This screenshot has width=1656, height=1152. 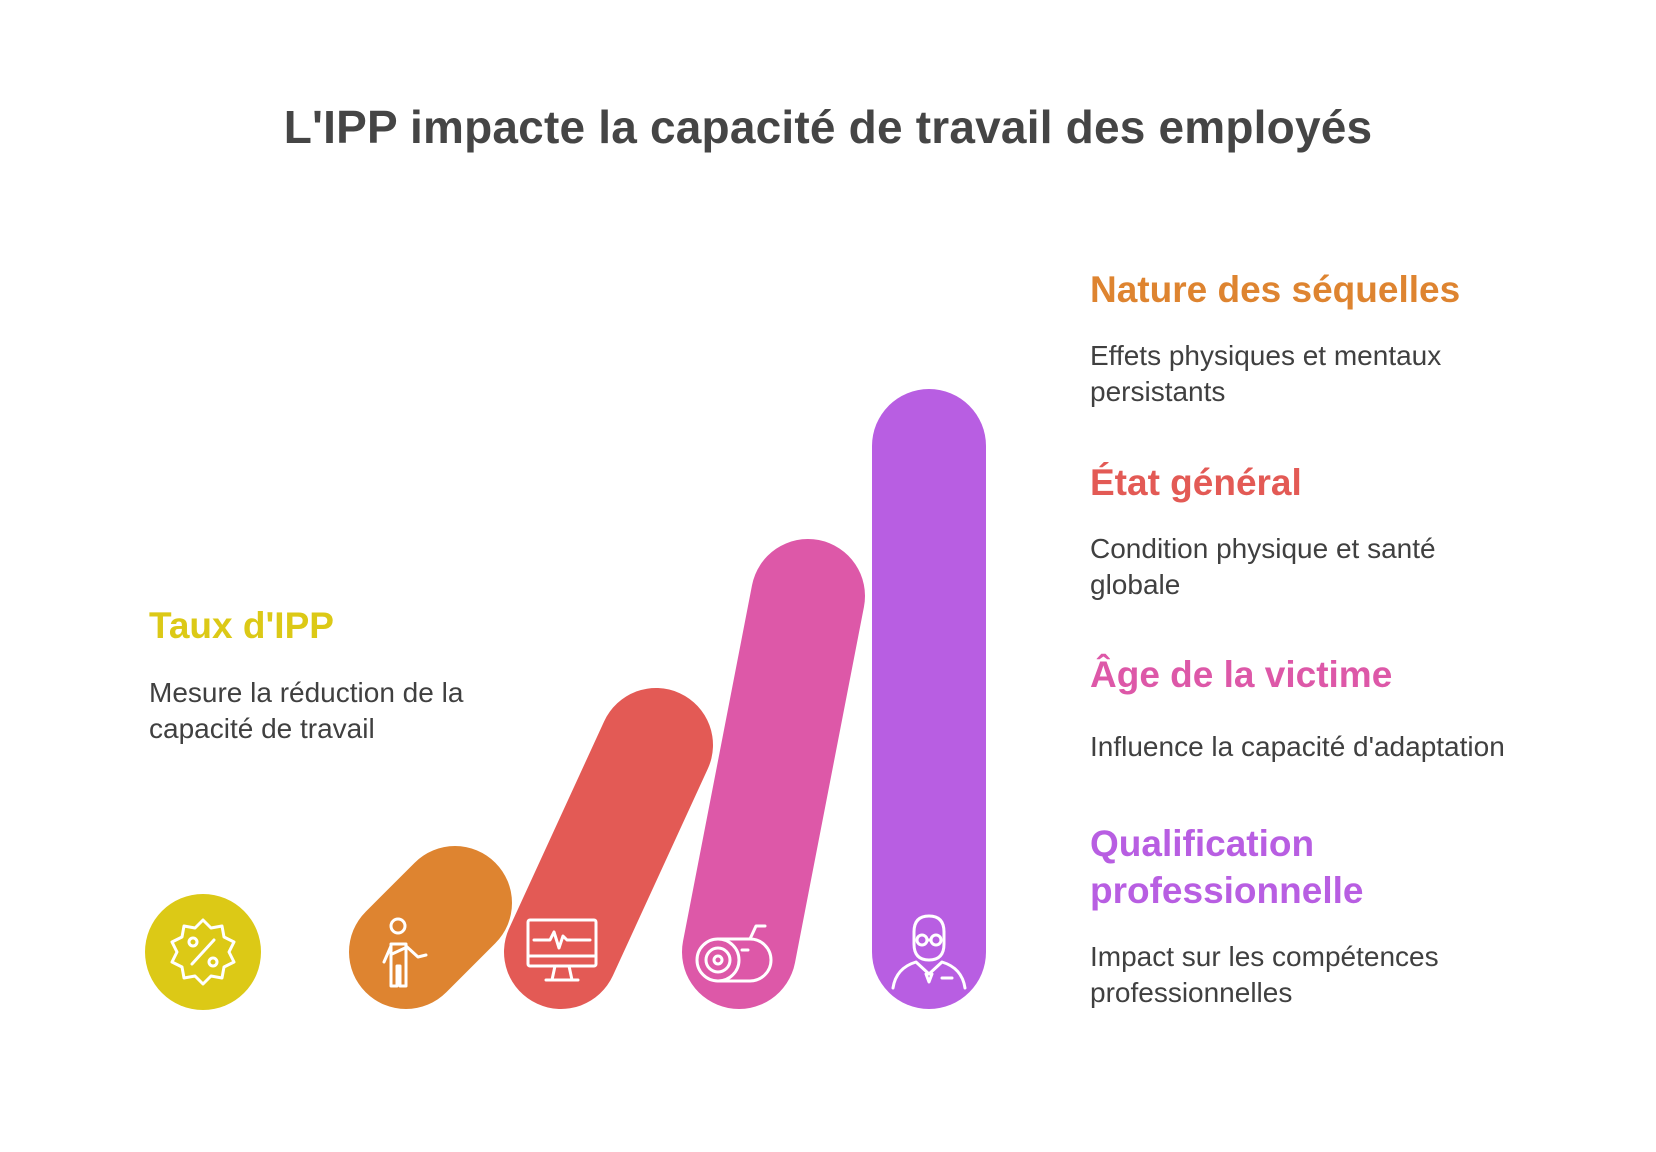 What do you see at coordinates (734, 953) in the screenshot?
I see `tape-measure-icon` at bounding box center [734, 953].